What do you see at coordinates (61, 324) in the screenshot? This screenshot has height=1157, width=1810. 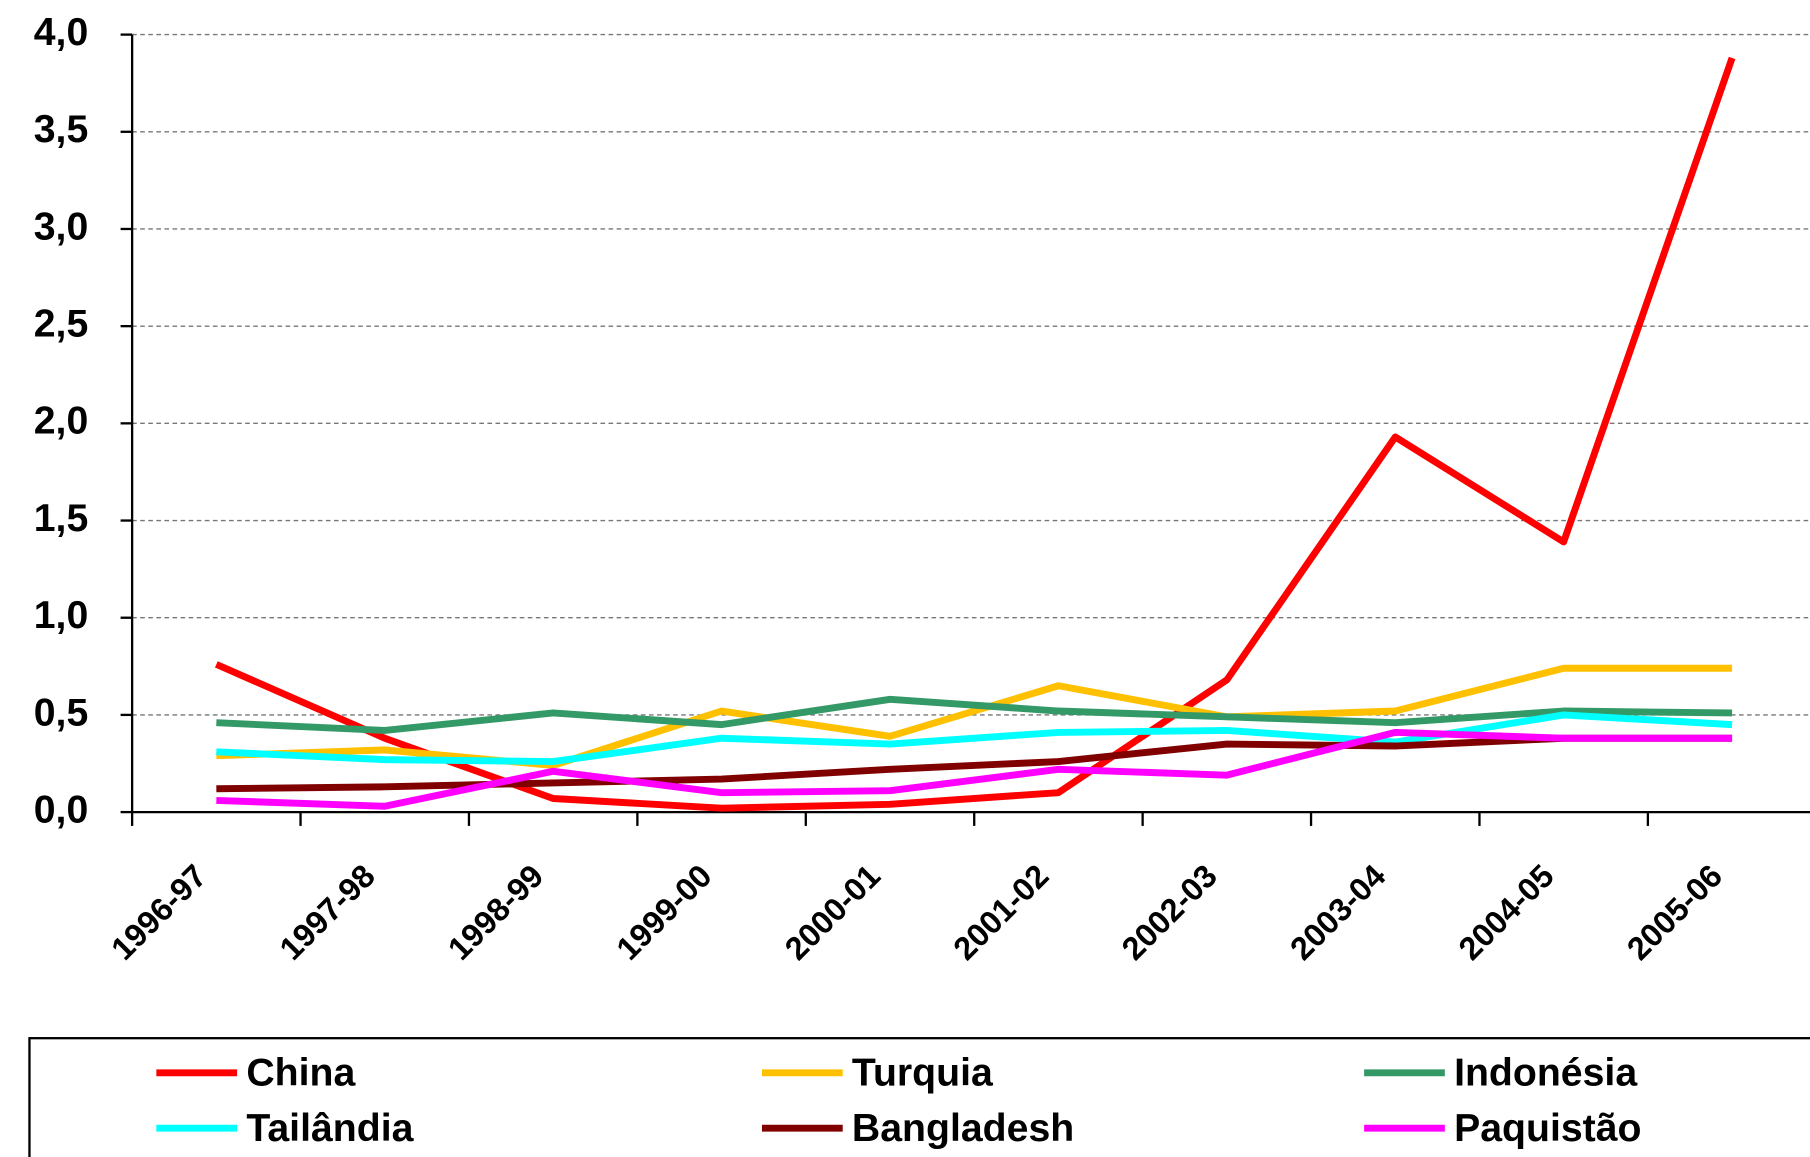 I see `y-tick-label: 2,5` at bounding box center [61, 324].